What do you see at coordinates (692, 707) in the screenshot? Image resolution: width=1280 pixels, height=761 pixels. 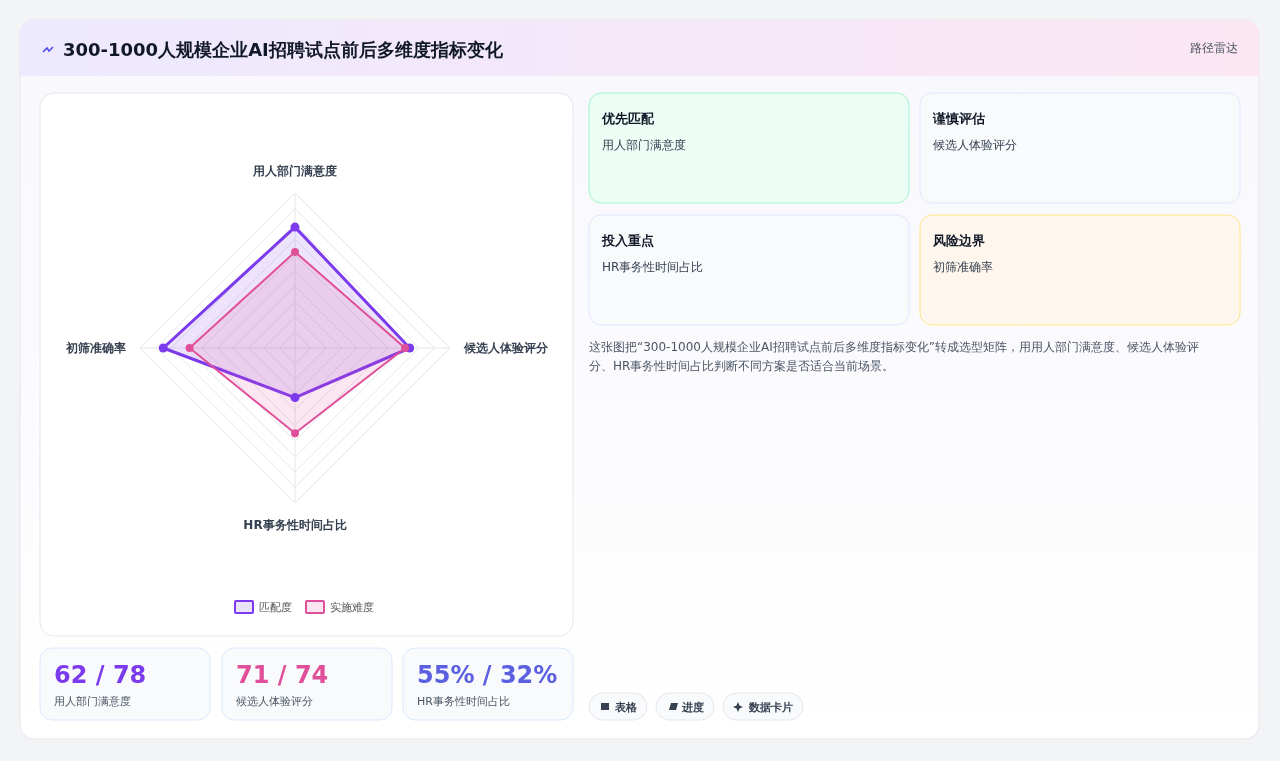 I see `text: 进度` at bounding box center [692, 707].